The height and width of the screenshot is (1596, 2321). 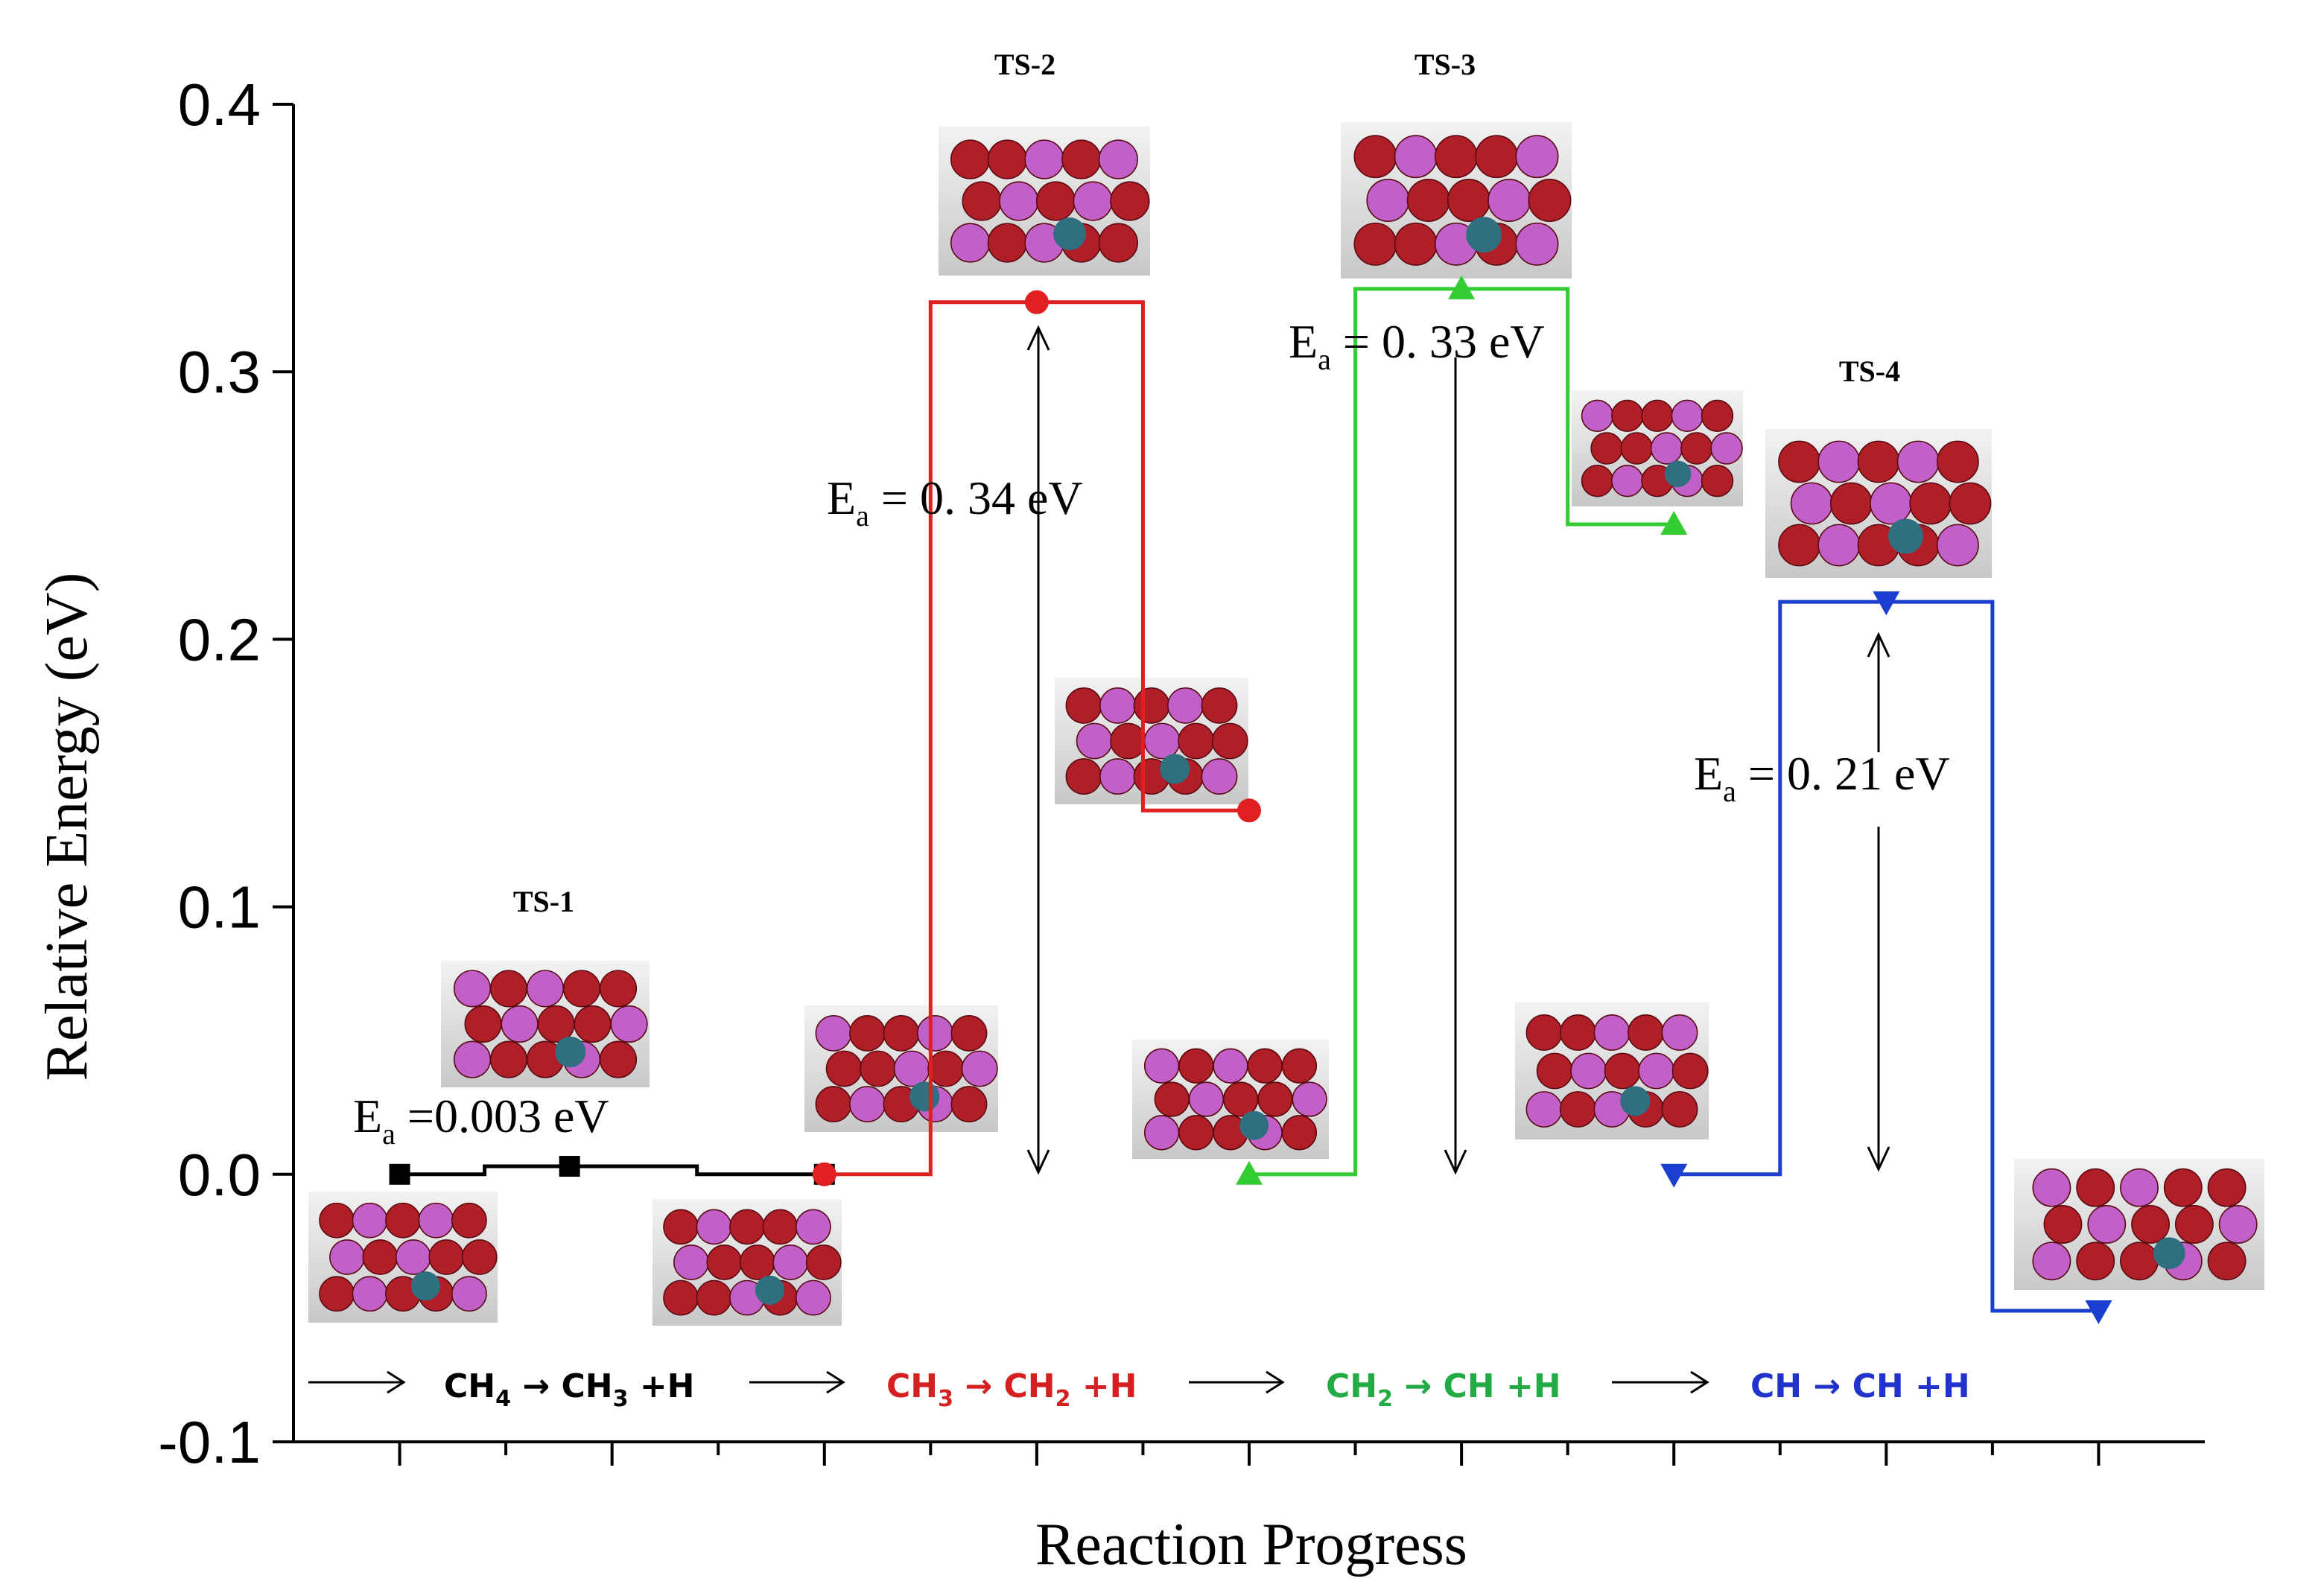 I want to click on reaction-text: → CH +H, so click(x=1477, y=1386).